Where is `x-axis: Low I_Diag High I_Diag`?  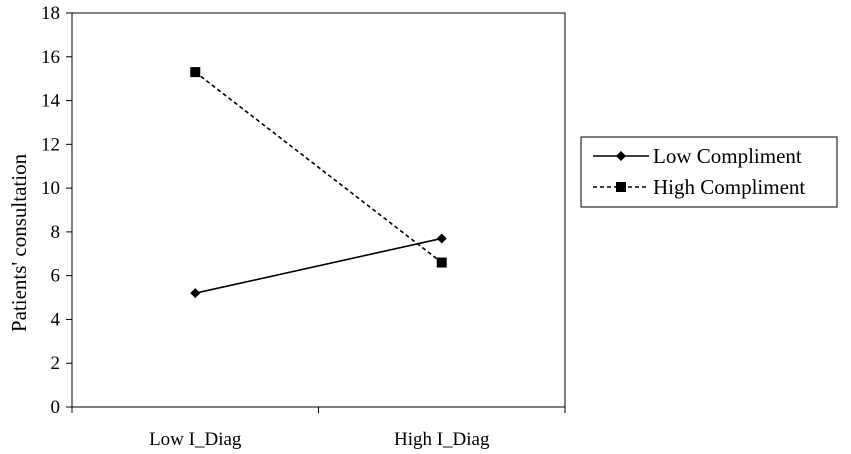
x-axis: Low I_Diag High I_Diag is located at coordinates (318, 428).